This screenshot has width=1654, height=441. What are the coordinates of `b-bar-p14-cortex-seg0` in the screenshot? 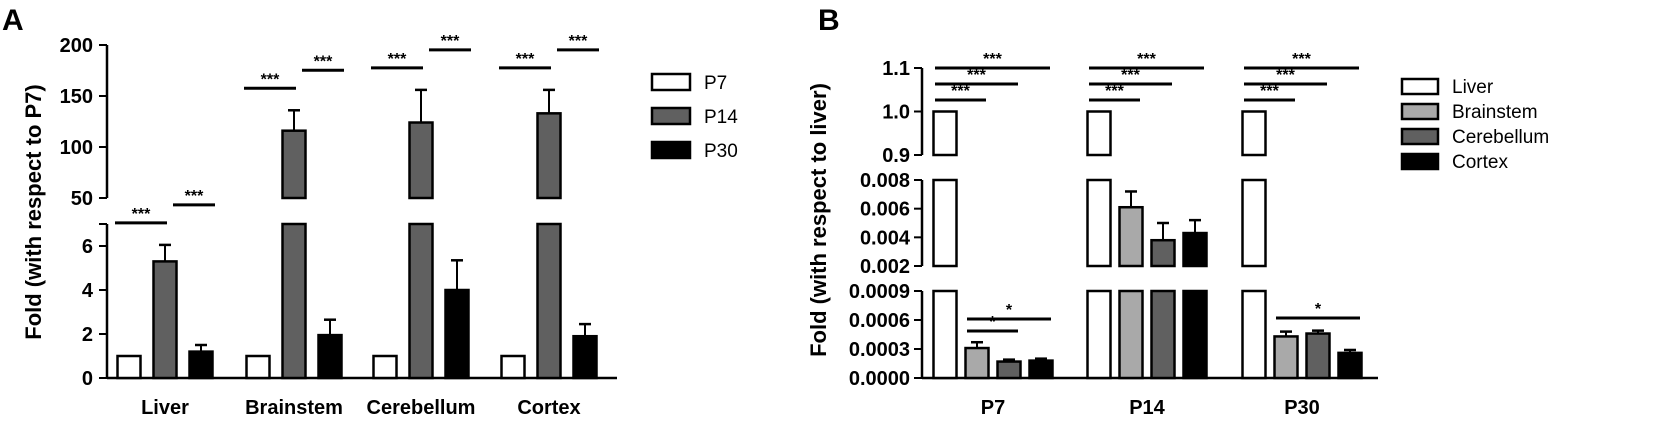 It's located at (1195, 334).